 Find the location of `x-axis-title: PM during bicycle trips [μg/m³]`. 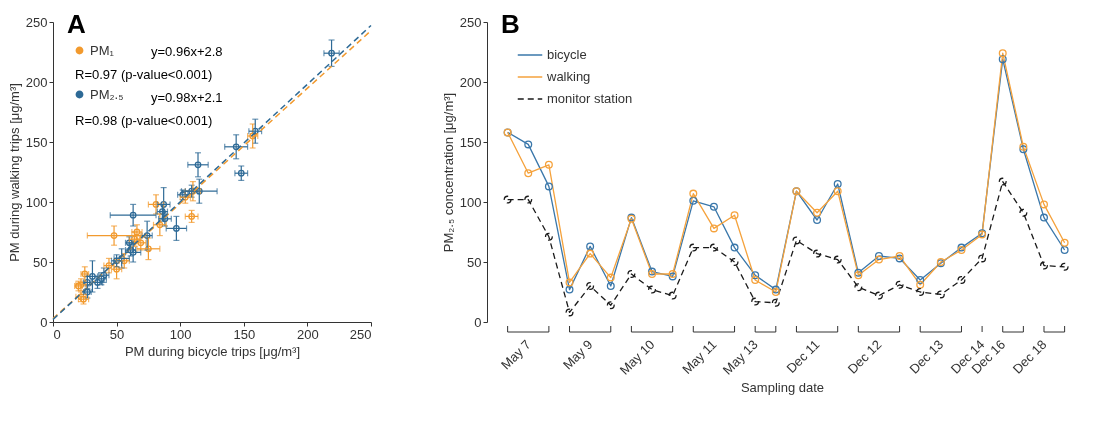

x-axis-title: PM during bicycle trips [μg/m³] is located at coordinates (212, 351).